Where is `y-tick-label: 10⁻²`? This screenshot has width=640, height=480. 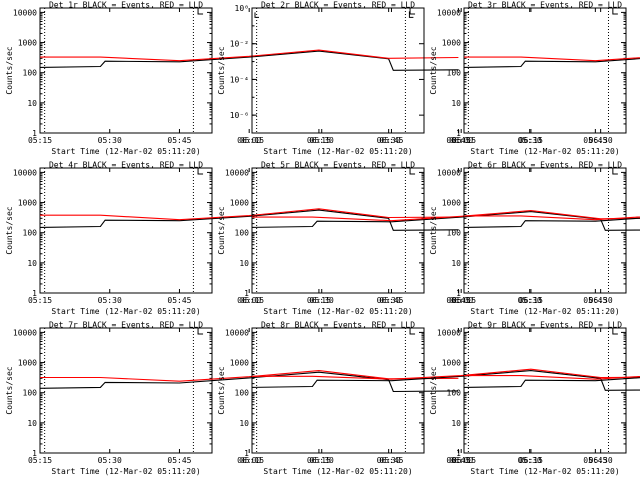 y-tick-label: 10⁻² is located at coordinates (239, 44).